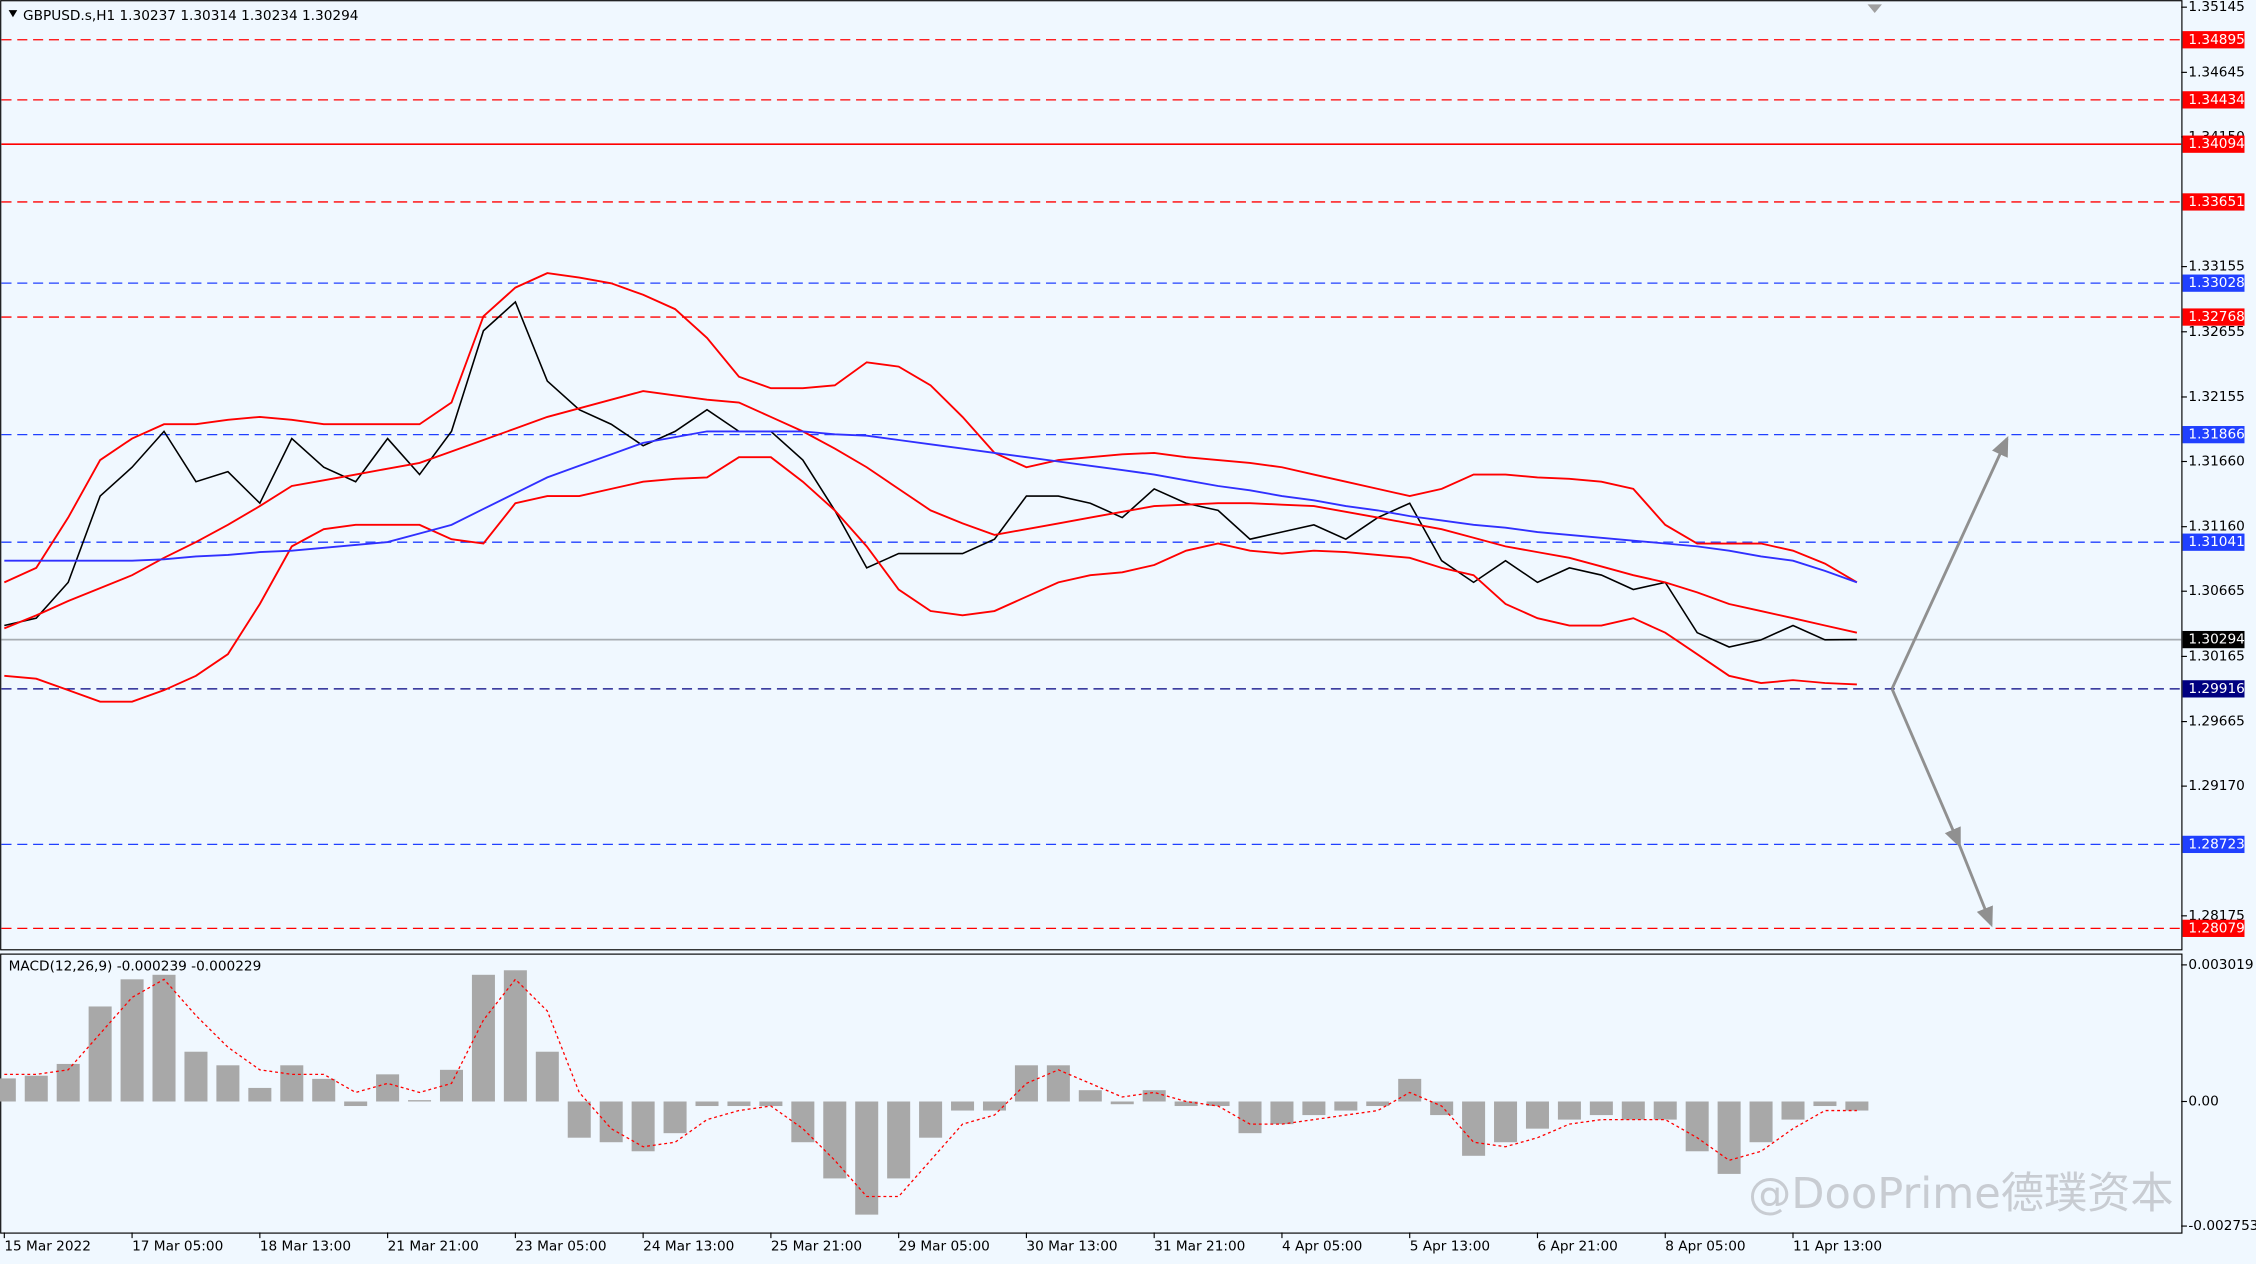  I want to click on x-tick-label: 25 Mar 21:00, so click(816, 1247).